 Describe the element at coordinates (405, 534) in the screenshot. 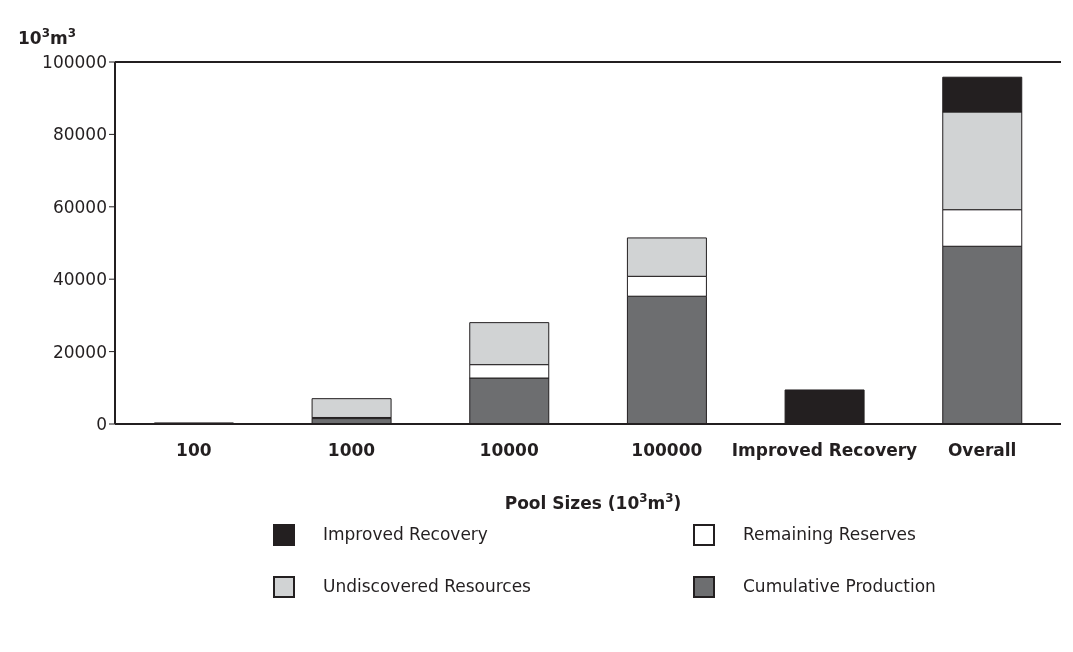

I see `legend-label: Improved Recovery` at that location.